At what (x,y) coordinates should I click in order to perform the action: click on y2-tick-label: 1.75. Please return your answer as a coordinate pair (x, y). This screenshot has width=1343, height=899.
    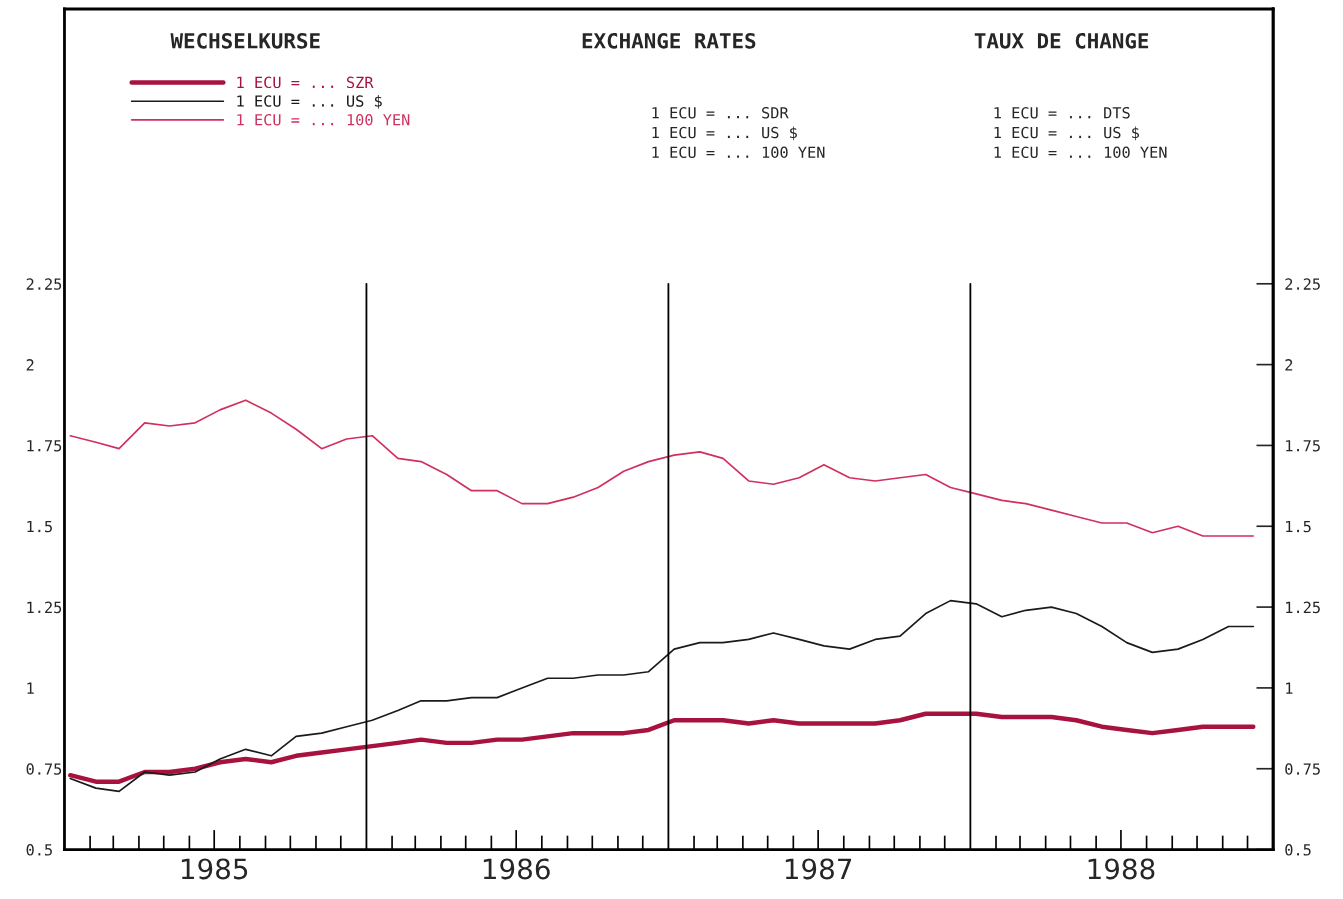
    Looking at the image, I should click on (1303, 446).